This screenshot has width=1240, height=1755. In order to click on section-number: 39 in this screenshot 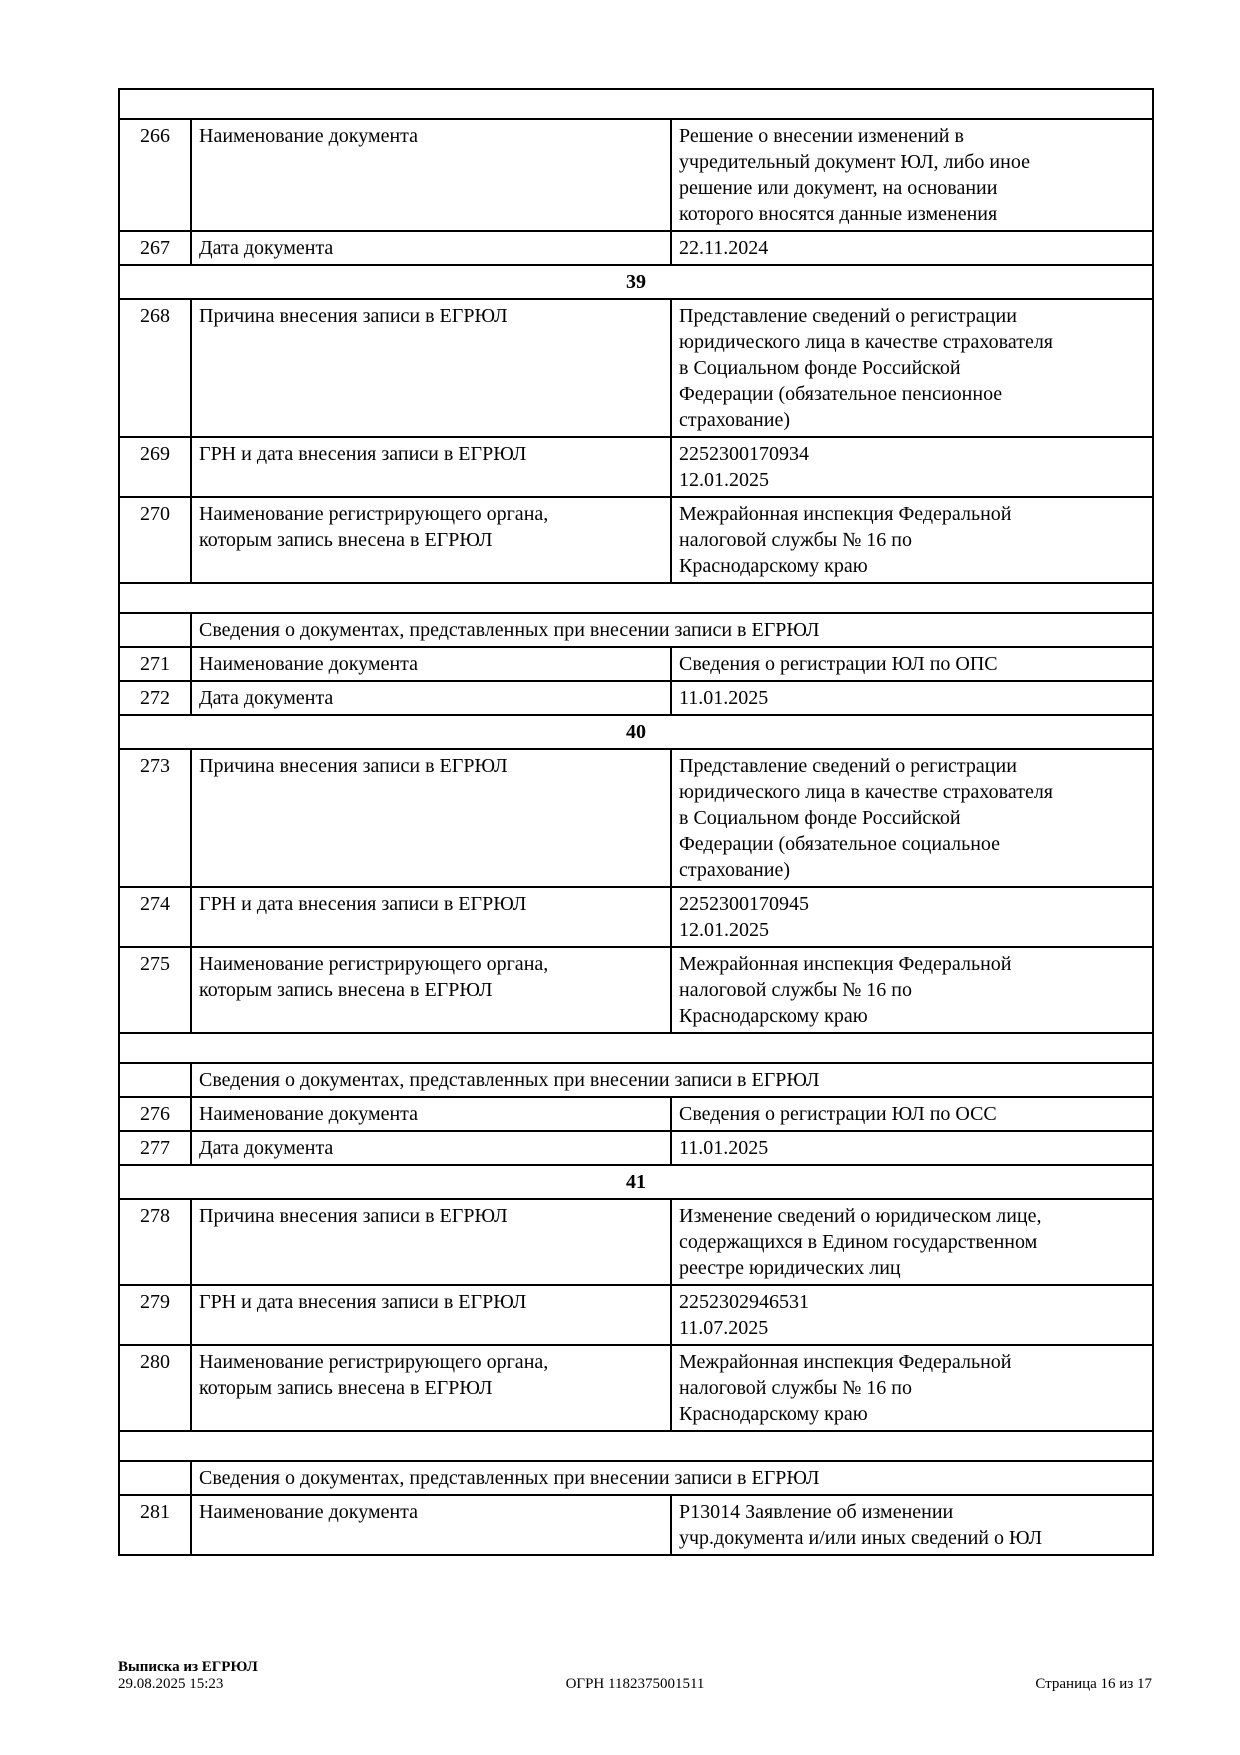, I will do `click(636, 282)`.